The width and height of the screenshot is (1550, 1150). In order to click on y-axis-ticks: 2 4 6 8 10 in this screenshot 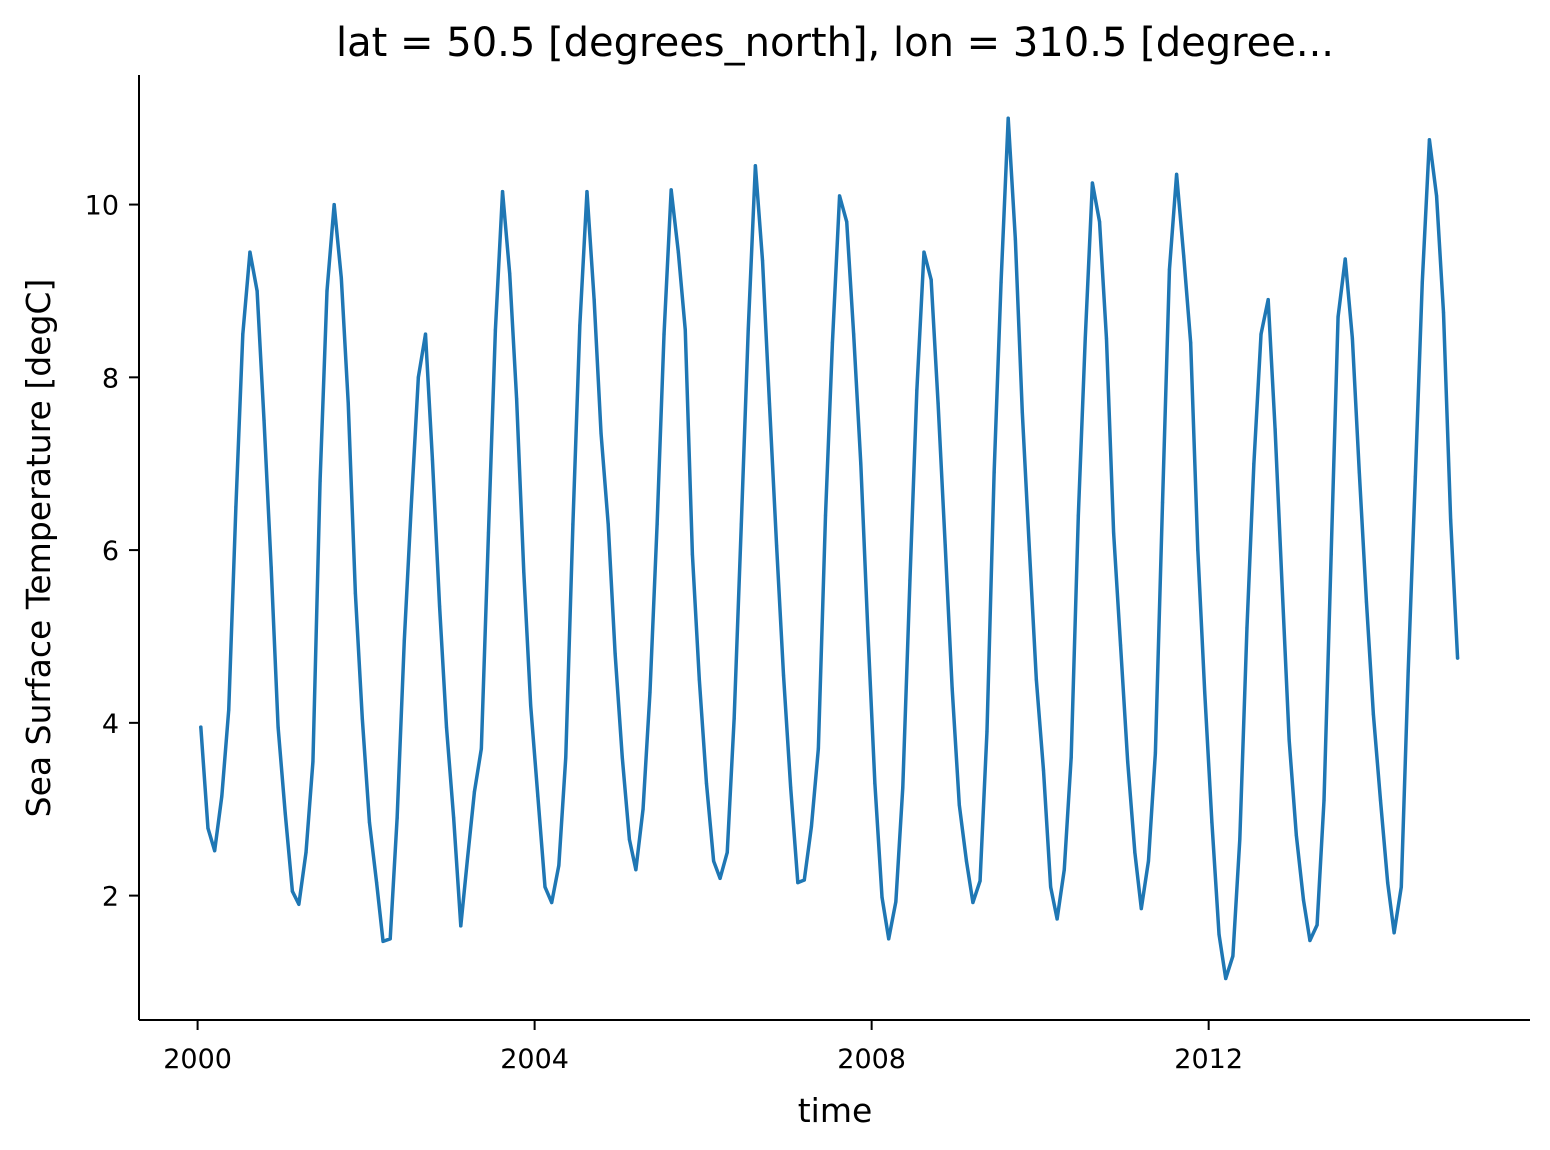, I will do `click(112, 552)`.